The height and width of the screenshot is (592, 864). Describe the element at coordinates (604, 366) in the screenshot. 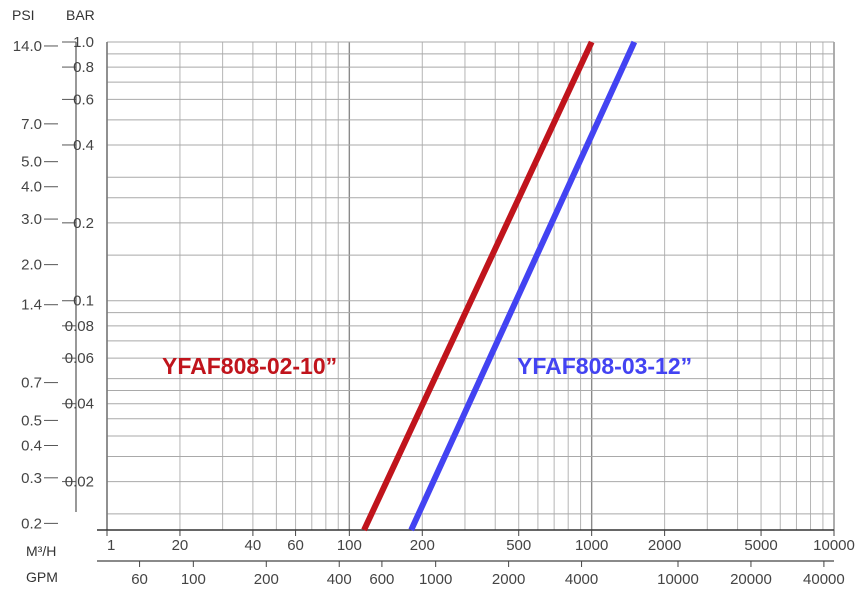

I see `series-label-2: YFAF808-03-12”` at that location.